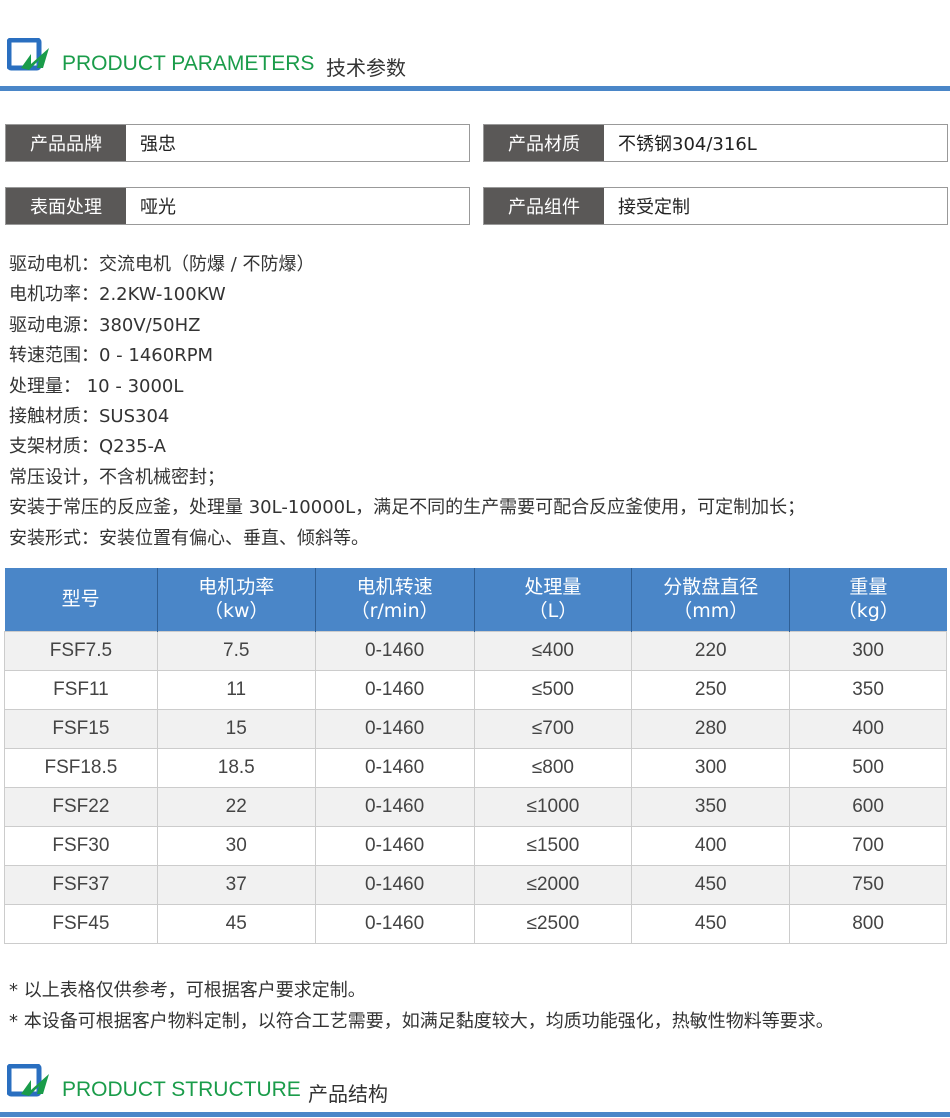 The width and height of the screenshot is (950, 1118). What do you see at coordinates (297, 206) in the screenshot?
I see `attribute-value: 哑光` at bounding box center [297, 206].